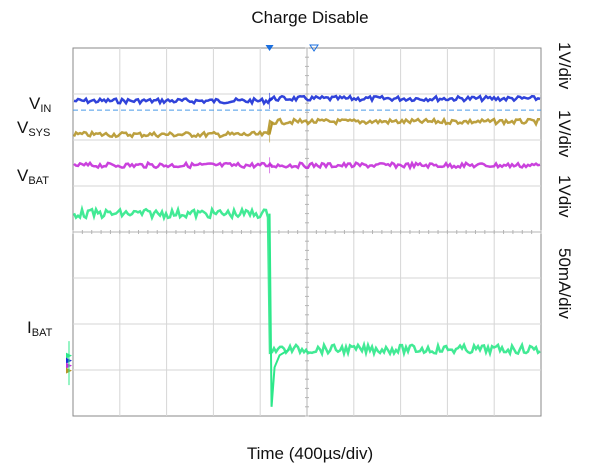 The image size is (595, 472). What do you see at coordinates (564, 196) in the screenshot?
I see `scale-vbat: 1Vdiv` at bounding box center [564, 196].